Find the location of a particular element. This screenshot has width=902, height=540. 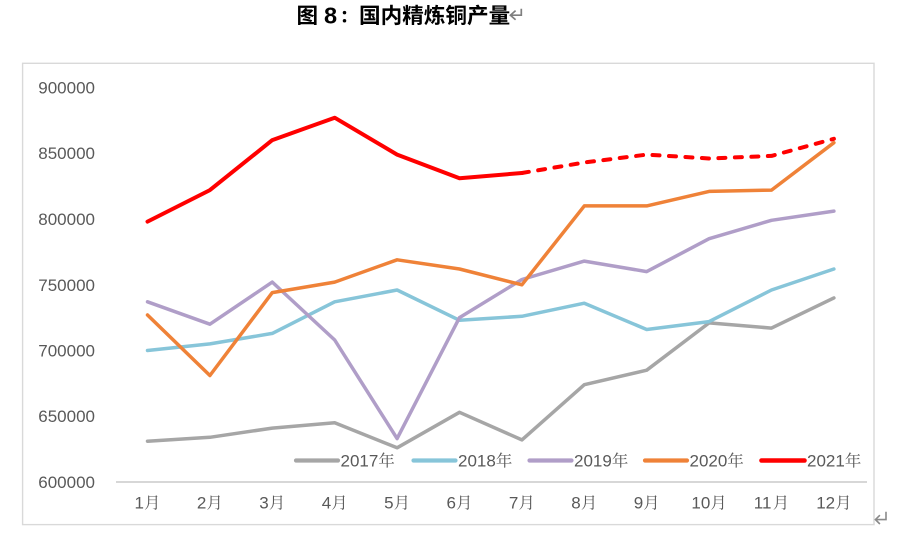

svg-text: 7 is located at coordinates (513, 503).